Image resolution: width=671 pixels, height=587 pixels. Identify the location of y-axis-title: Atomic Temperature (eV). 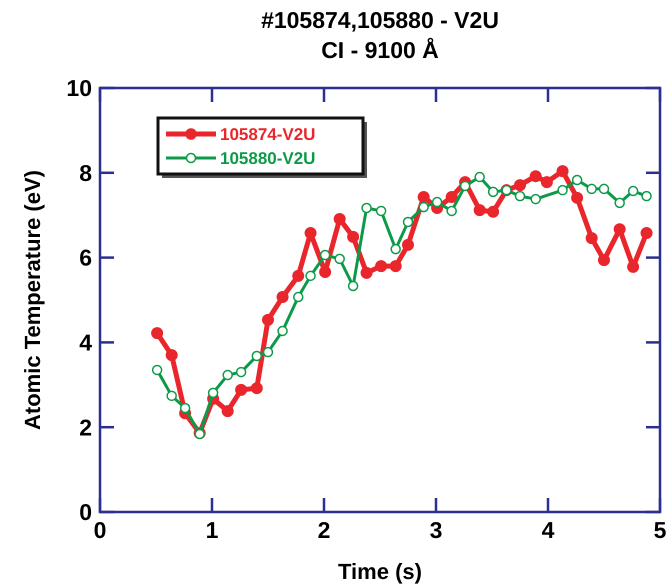
(32, 300).